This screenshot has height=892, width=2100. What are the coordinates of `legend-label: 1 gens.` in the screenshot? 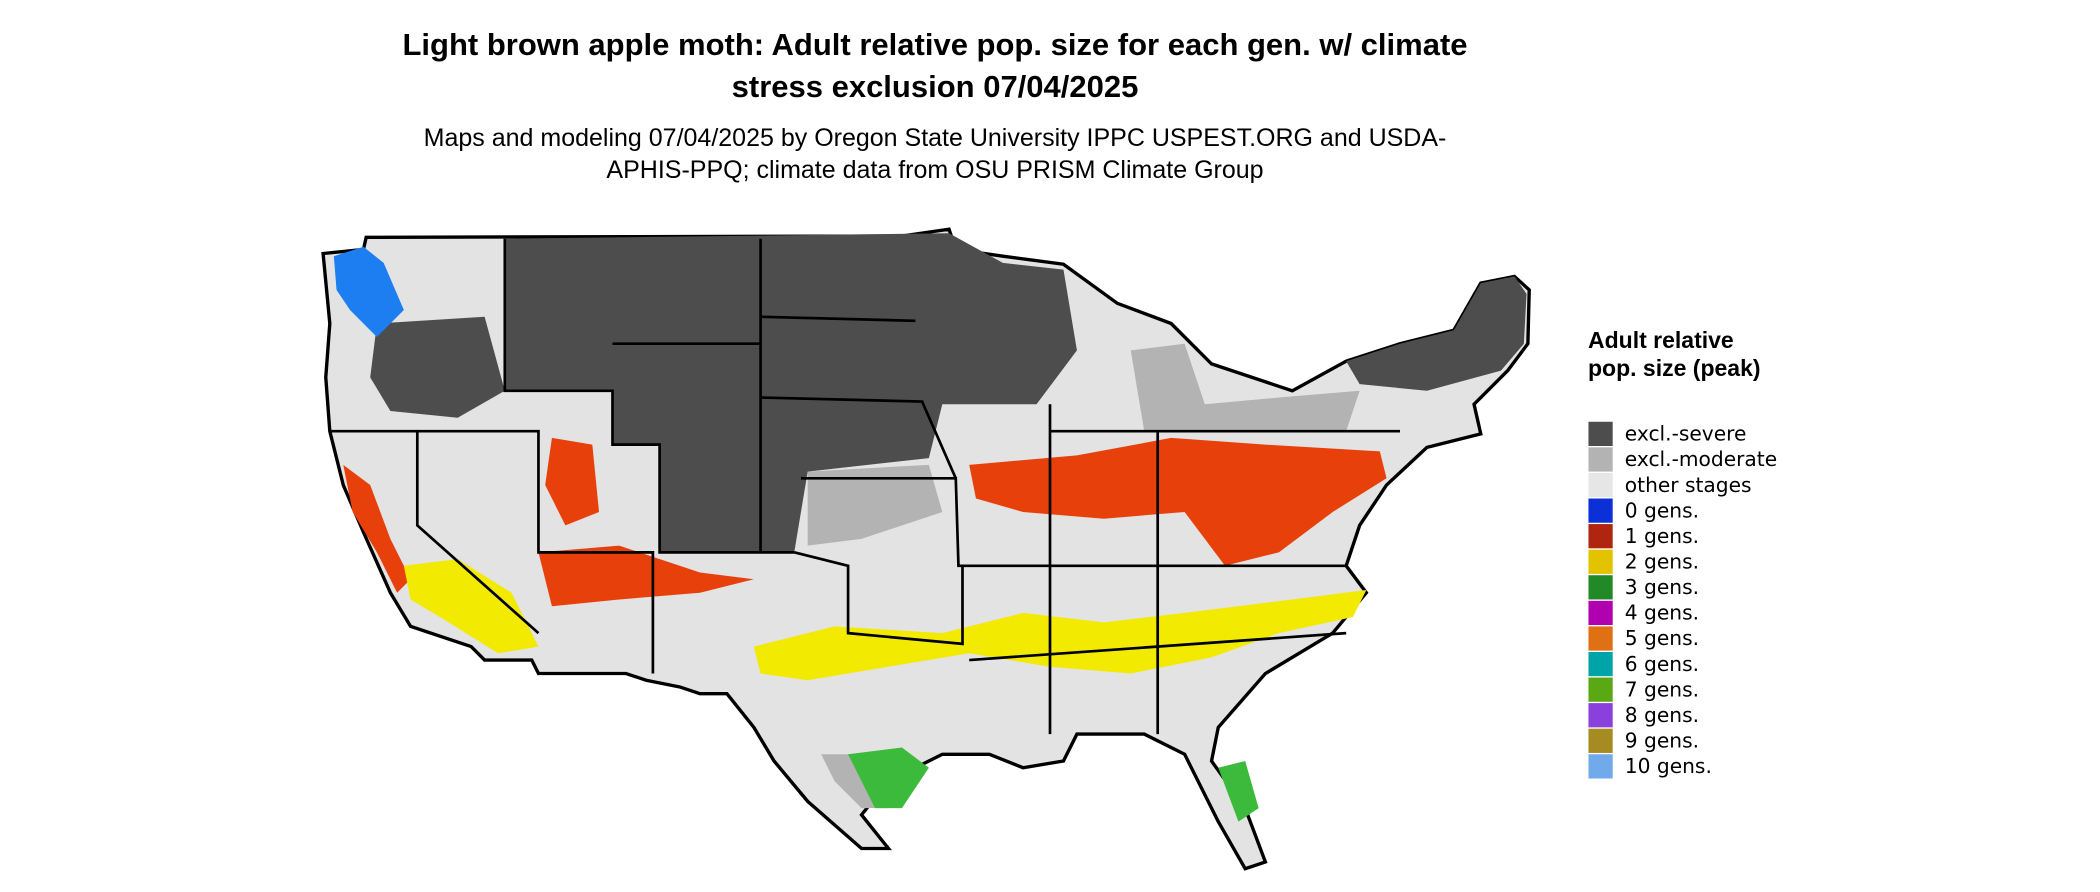 It's located at (1662, 536).